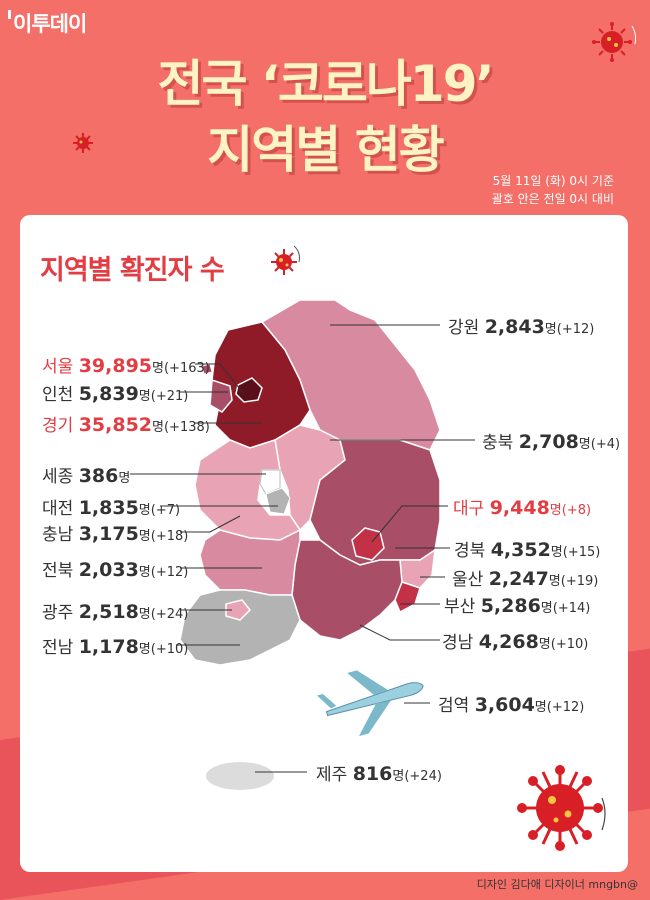 The width and height of the screenshot is (650, 900). I want to click on credit-text: 디자인 김다애 디자이너 mngbn@, so click(557, 884).